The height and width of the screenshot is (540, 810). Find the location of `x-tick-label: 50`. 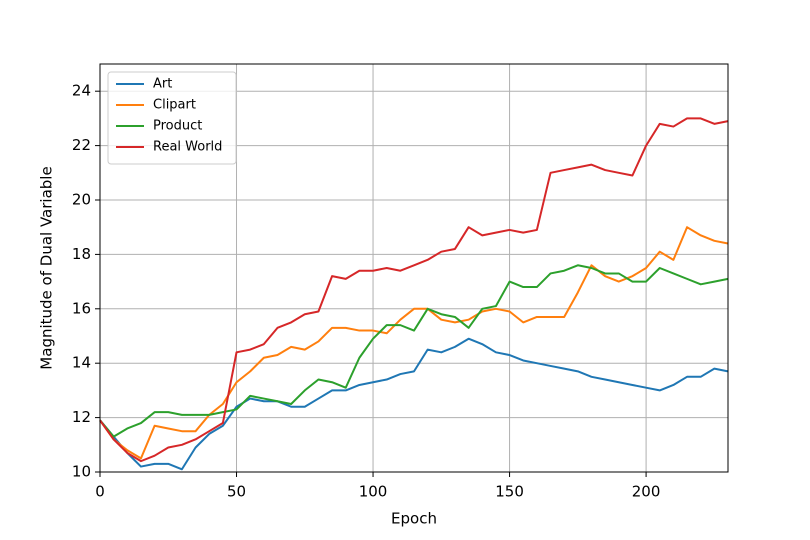

x-tick-label: 50 is located at coordinates (236, 492).